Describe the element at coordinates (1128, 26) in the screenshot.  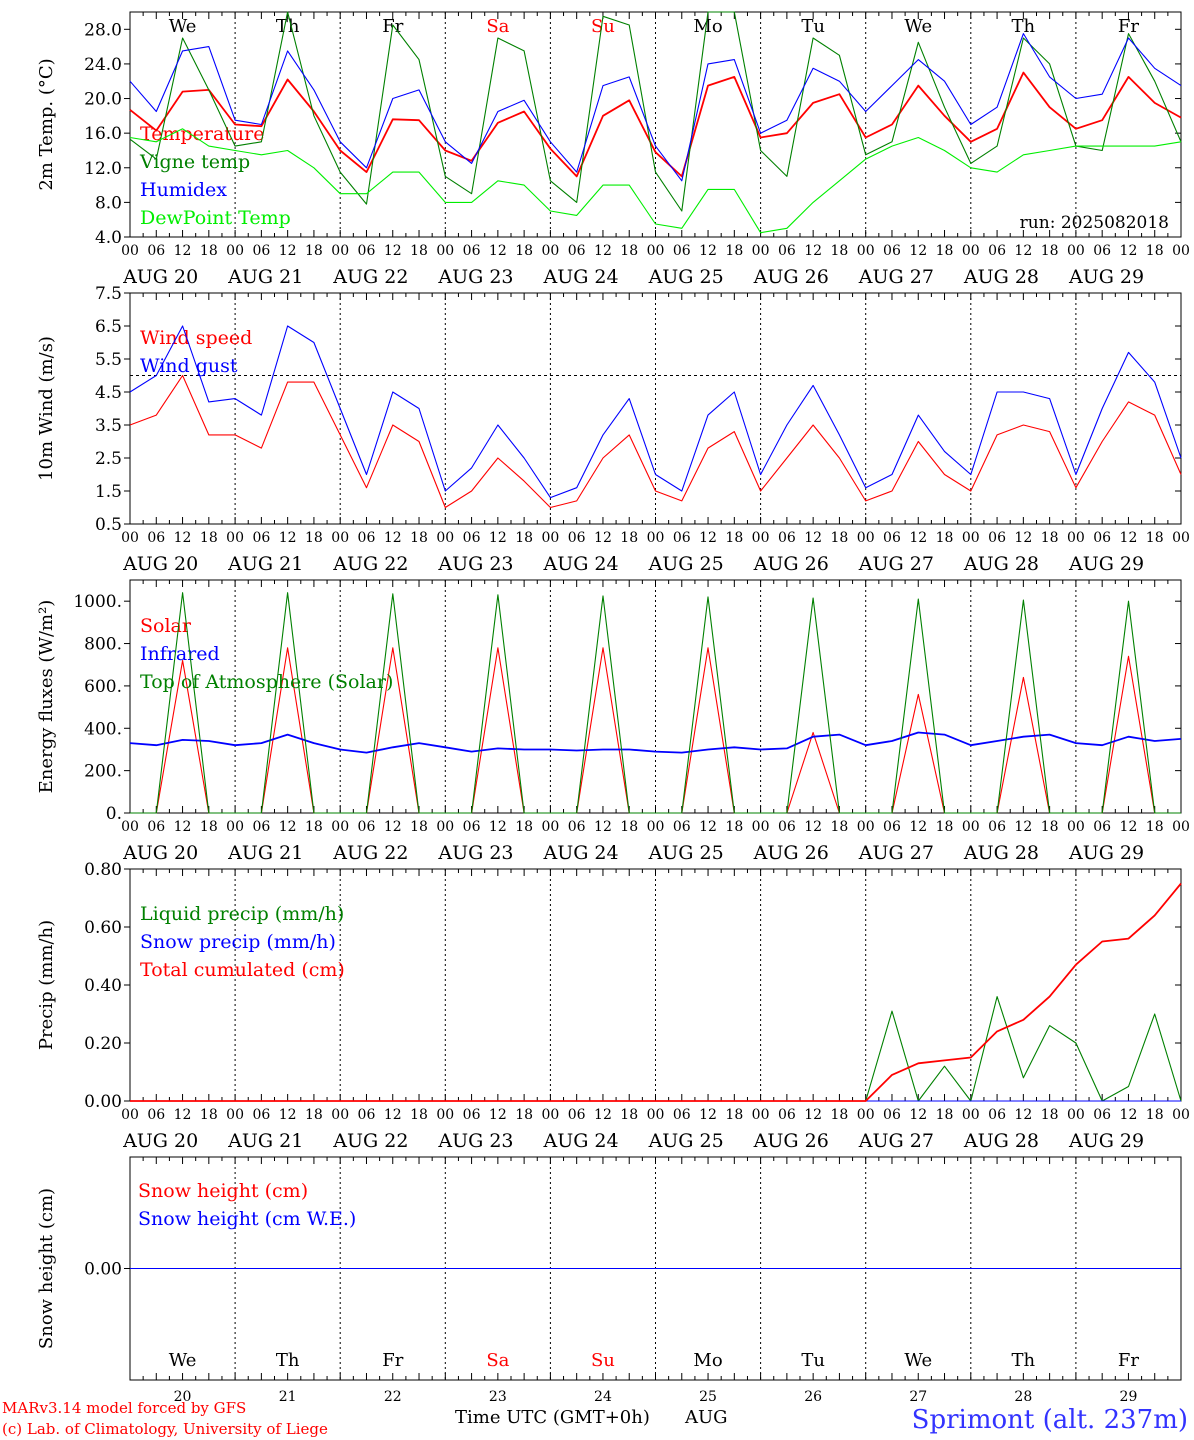
I see `weekday-label: Fr` at that location.